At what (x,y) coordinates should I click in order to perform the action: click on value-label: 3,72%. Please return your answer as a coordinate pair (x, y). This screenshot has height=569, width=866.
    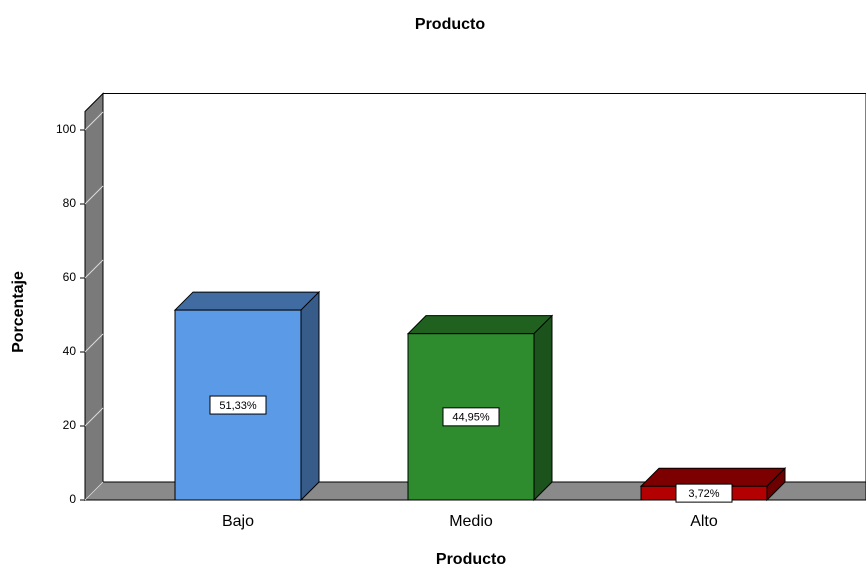
    Looking at the image, I should click on (703, 494).